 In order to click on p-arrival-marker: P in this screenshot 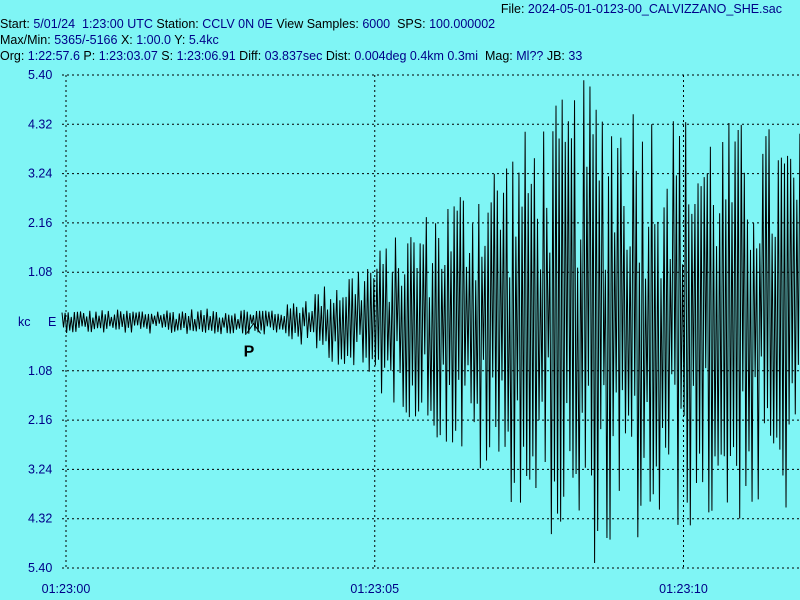, I will do `click(252, 341)`.